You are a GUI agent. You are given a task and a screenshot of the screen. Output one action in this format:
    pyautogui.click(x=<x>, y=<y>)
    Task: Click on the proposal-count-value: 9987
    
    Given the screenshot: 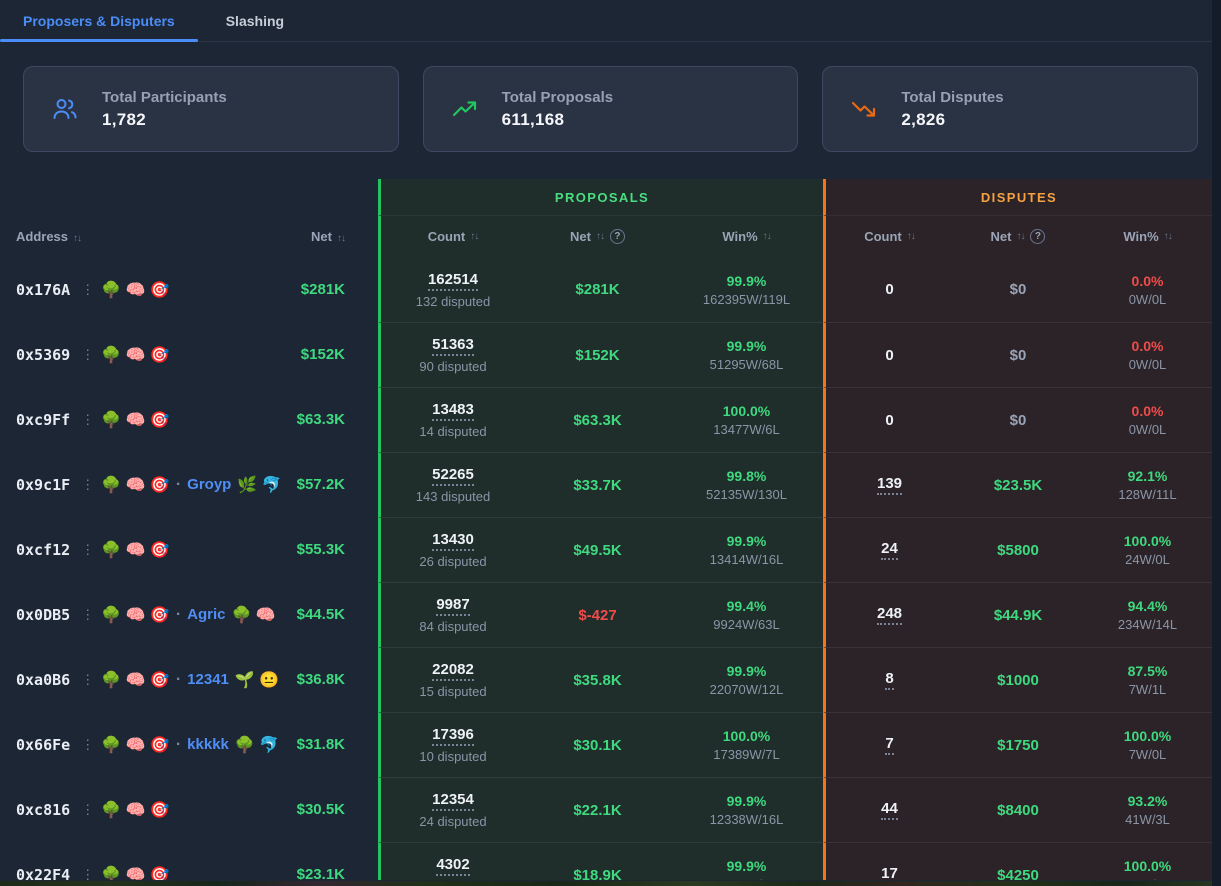 What is the action you would take?
    pyautogui.click(x=453, y=606)
    